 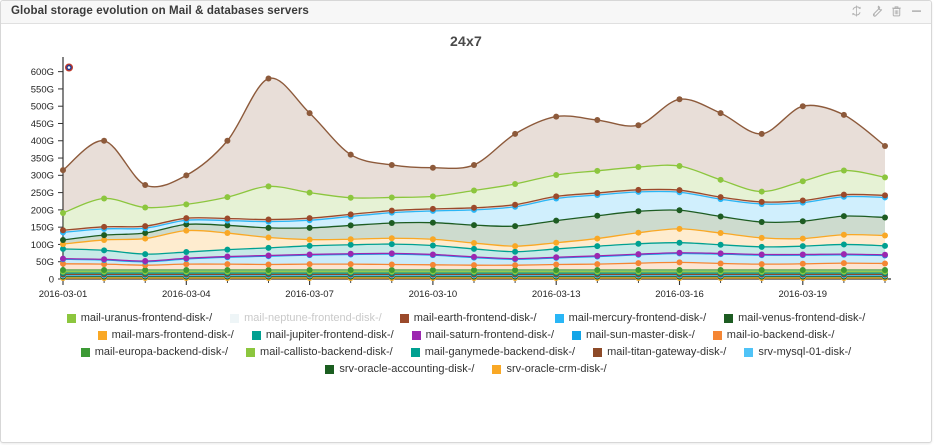 I want to click on legend-label: mail-mars-frontend-disk-/, so click(x=172, y=335).